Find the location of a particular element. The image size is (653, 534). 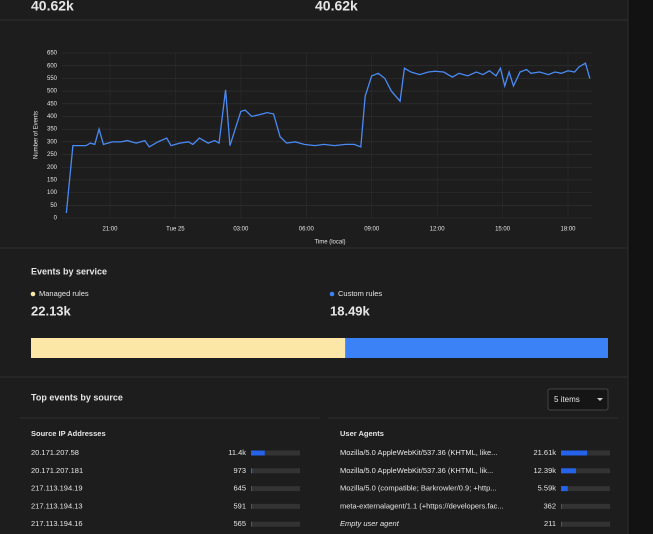

legend-label: Managed rules is located at coordinates (64, 293).